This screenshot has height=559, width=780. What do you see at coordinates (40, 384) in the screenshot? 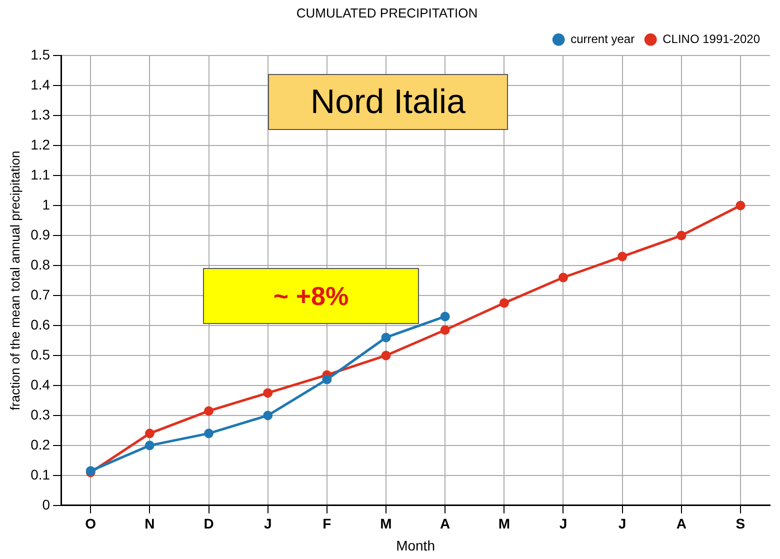
I see `y-tick-label: 0.4` at bounding box center [40, 384].